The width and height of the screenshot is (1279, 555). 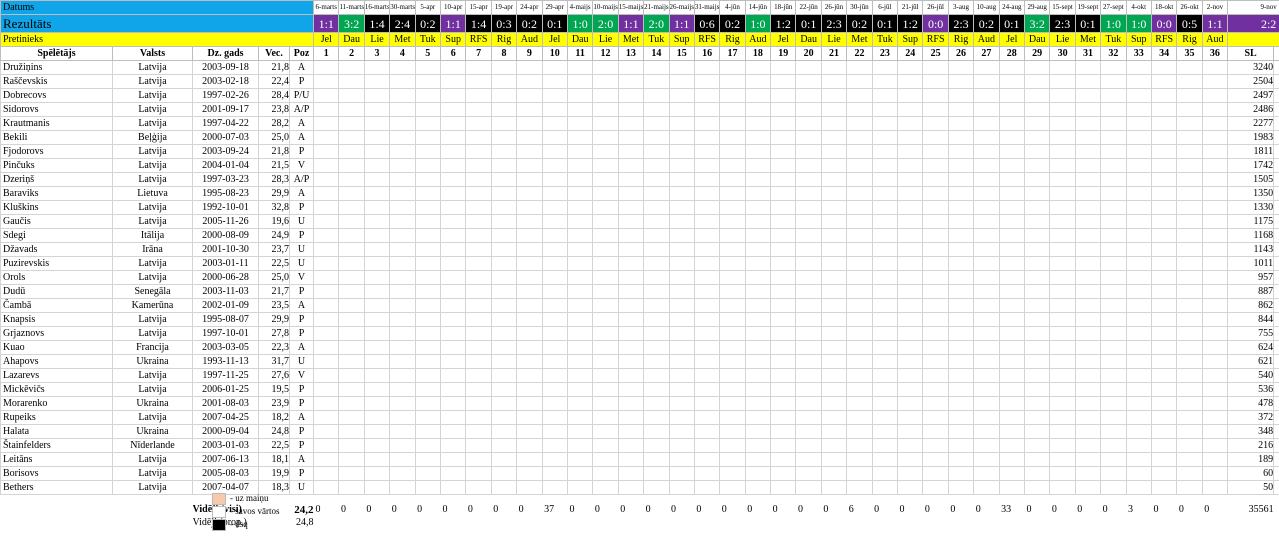 I want to click on player-sl: 2504, so click(x=1251, y=82).